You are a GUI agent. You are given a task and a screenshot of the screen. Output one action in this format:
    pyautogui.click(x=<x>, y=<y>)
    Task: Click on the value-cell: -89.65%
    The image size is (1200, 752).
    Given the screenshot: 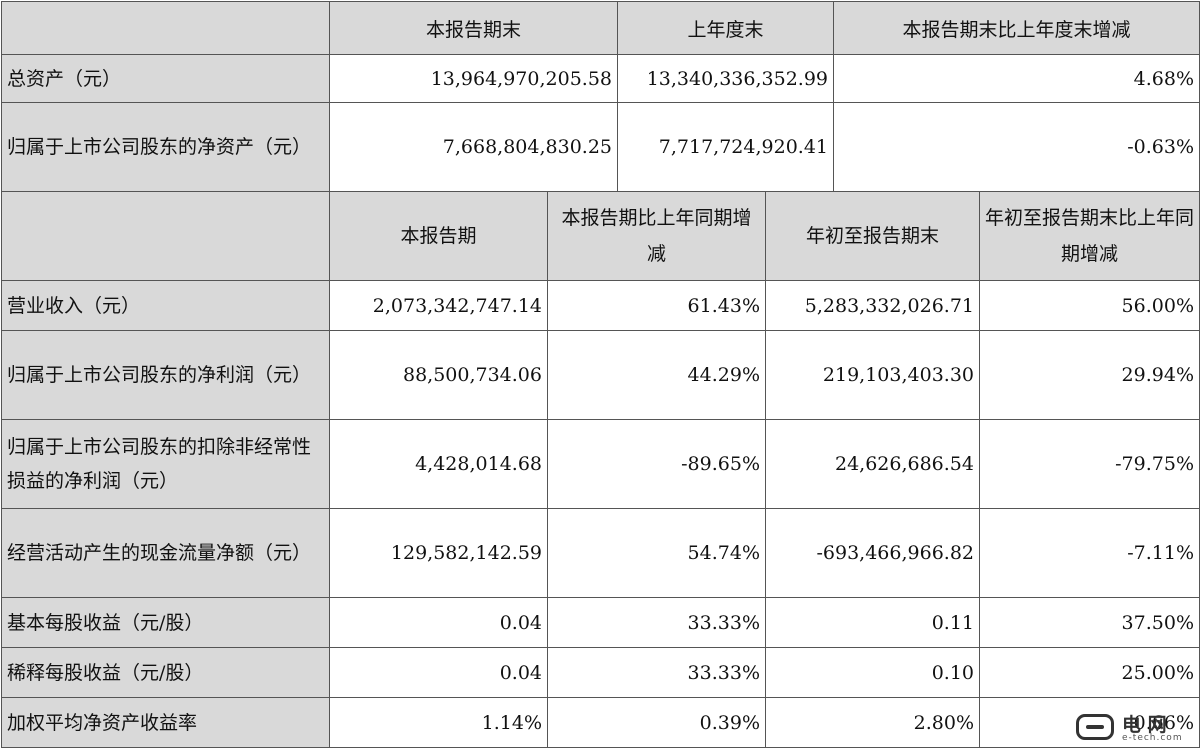 What is the action you would take?
    pyautogui.click(x=656, y=464)
    